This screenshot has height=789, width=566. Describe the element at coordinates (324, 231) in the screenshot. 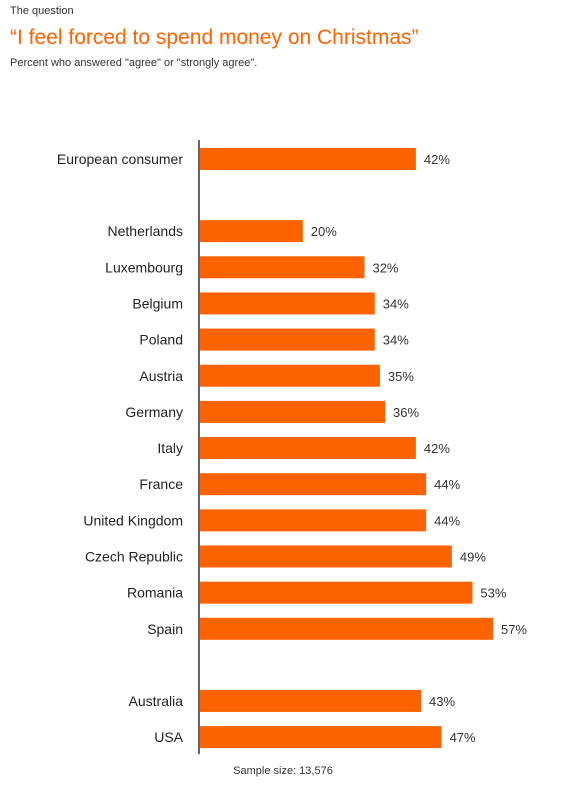

I see `value-label: 20%` at that location.